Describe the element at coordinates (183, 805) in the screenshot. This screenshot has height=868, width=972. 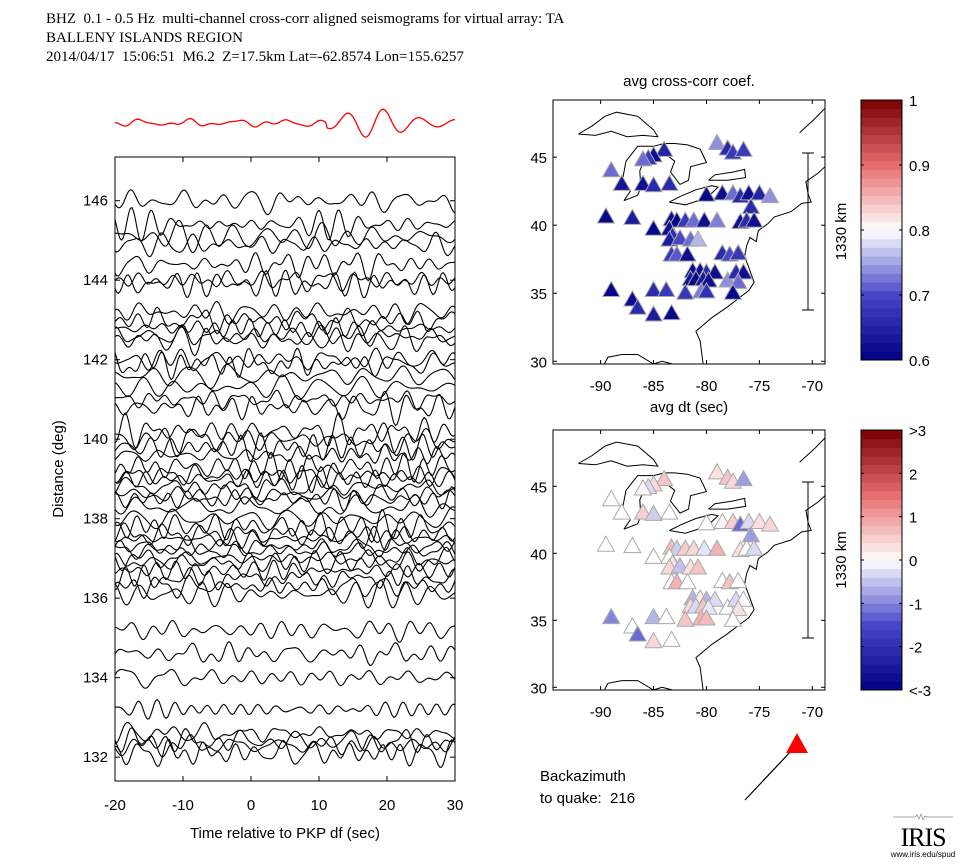
I see `x-tick-label: -10` at that location.